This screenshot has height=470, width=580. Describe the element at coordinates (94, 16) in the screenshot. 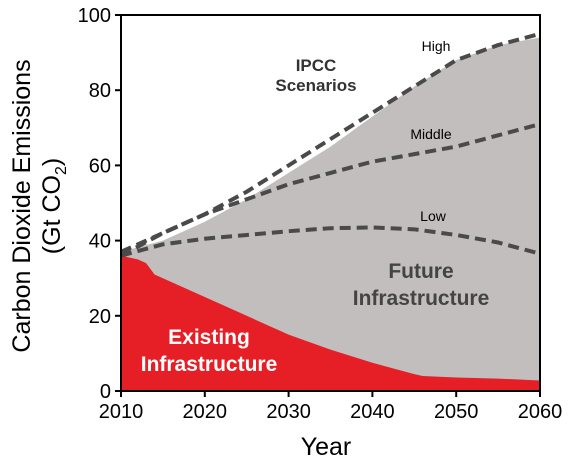

I see `y-tick-label-100: 100` at that location.